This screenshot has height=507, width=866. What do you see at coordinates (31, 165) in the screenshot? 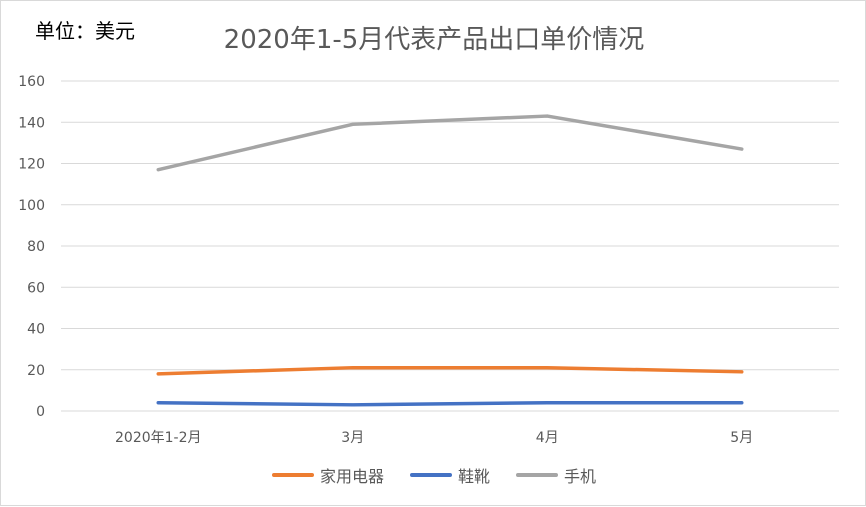
I see `y-tick-label: 120` at bounding box center [31, 165].